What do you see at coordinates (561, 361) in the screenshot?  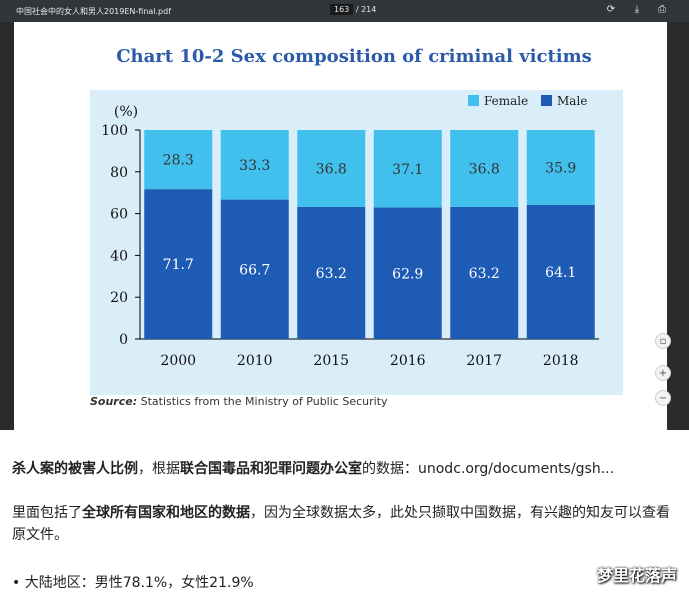 I see `x-tick-label: 2018` at bounding box center [561, 361].